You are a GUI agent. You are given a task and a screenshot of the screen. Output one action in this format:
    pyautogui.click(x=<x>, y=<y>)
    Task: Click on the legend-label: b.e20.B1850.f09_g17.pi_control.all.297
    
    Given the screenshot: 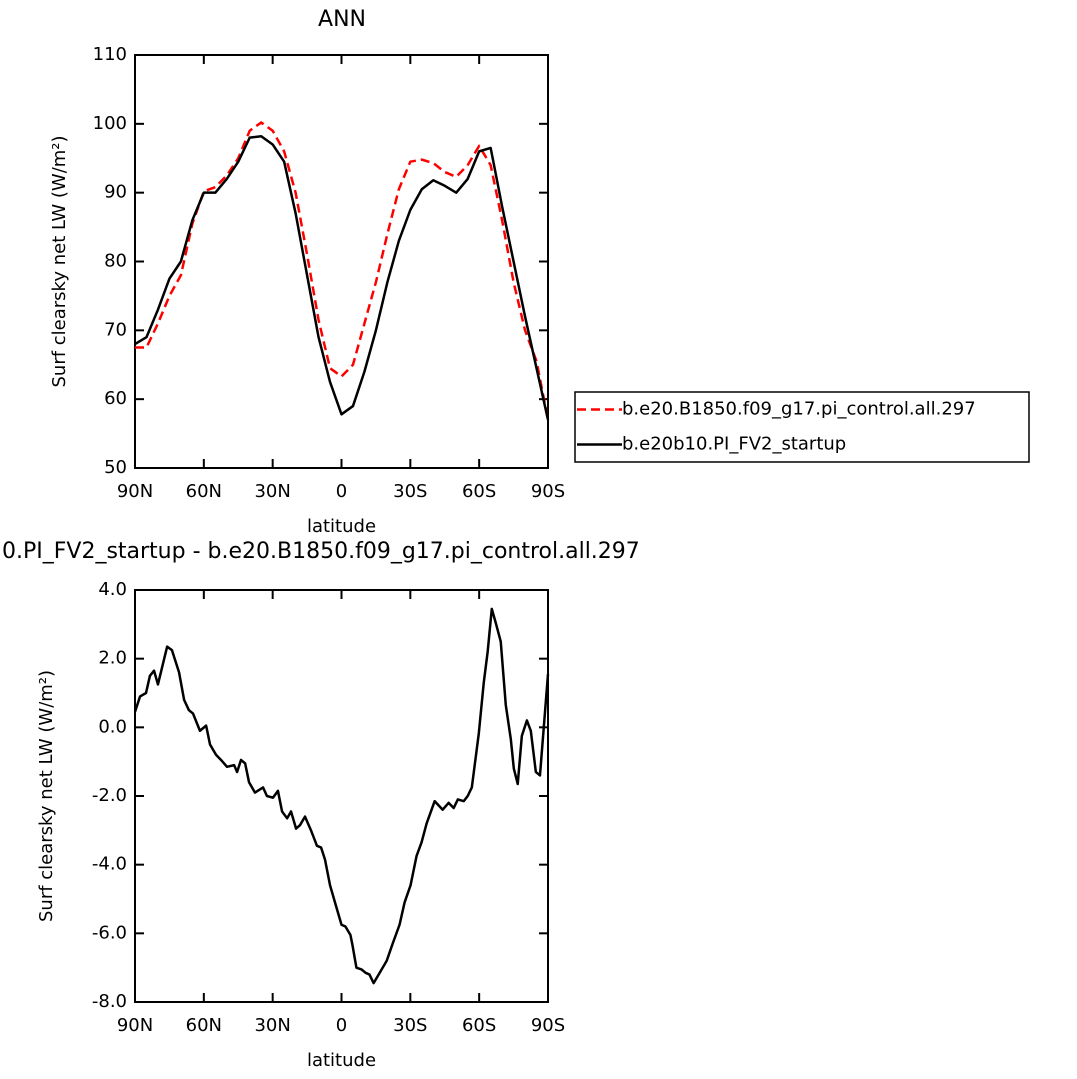 What is the action you would take?
    pyautogui.click(x=799, y=409)
    